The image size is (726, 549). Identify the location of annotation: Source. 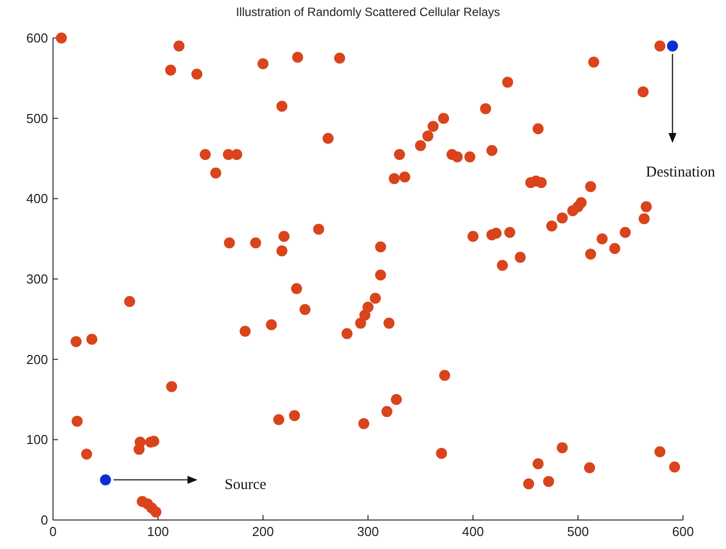
(245, 485).